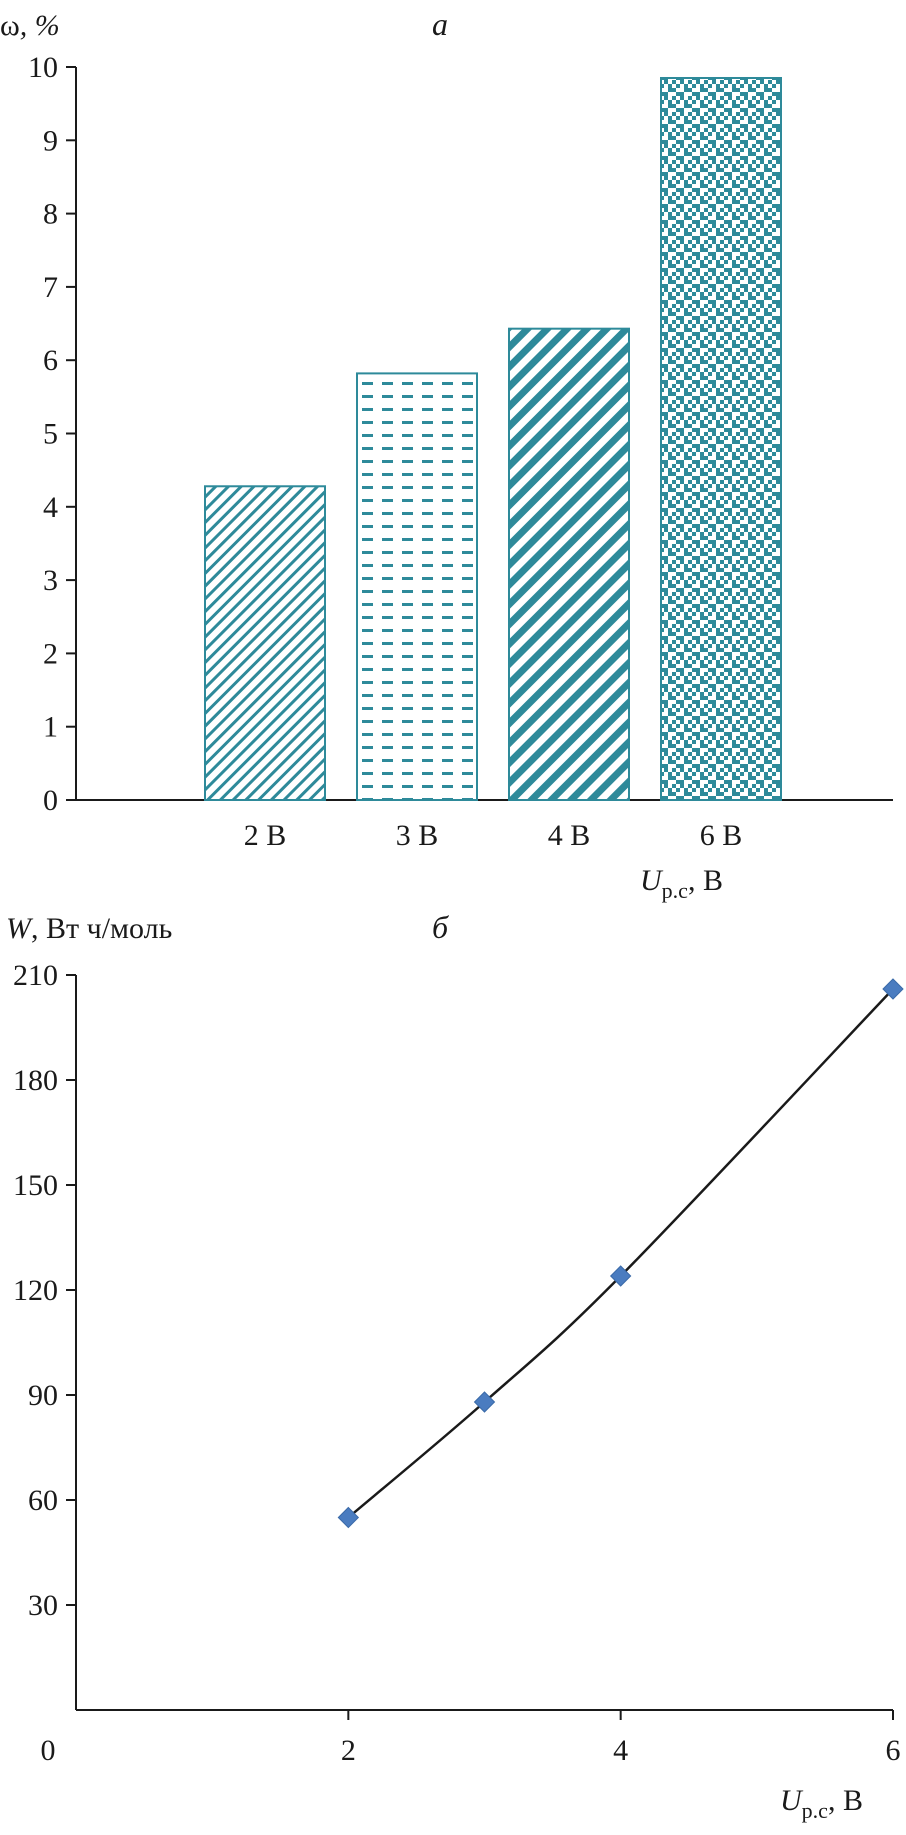  What do you see at coordinates (43, 1395) in the screenshot?
I see `panel-b-y-tick-label: 90` at bounding box center [43, 1395].